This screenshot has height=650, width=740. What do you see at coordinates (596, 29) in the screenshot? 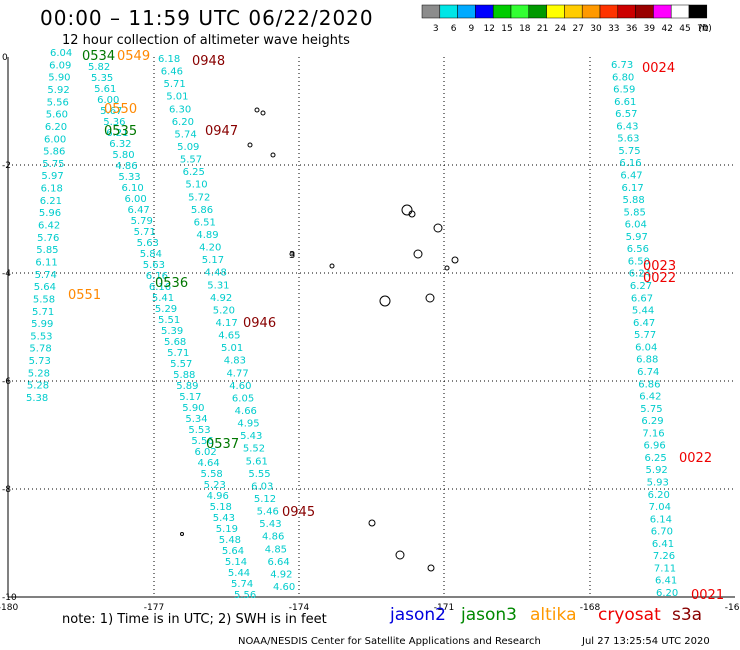
I see `legend-label: 30` at bounding box center [596, 29].